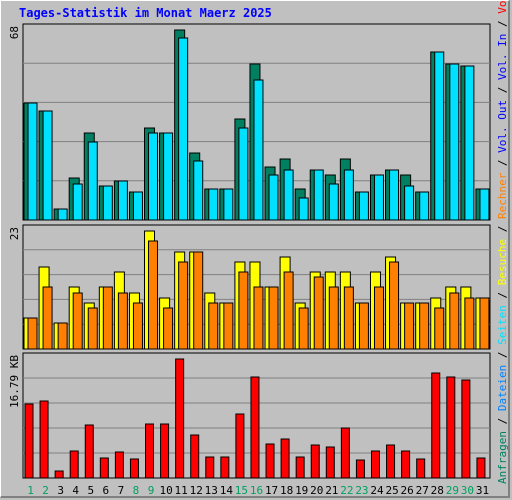  Describe the element at coordinates (211, 490) in the screenshot. I see `x-tick-label-day-13: 13` at that location.